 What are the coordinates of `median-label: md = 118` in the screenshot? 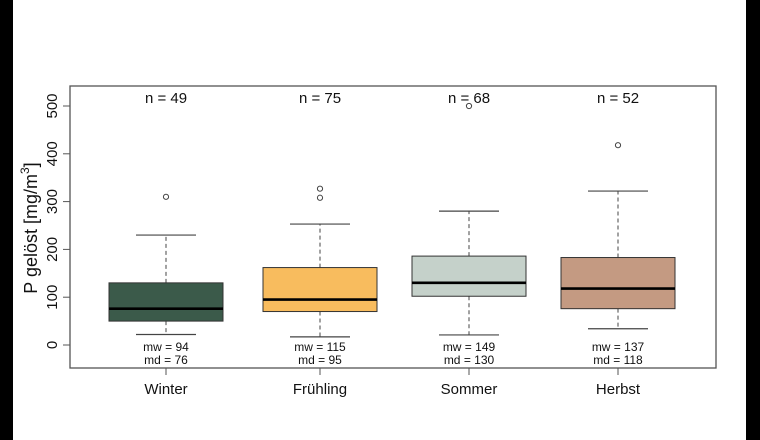 It's located at (618, 360).